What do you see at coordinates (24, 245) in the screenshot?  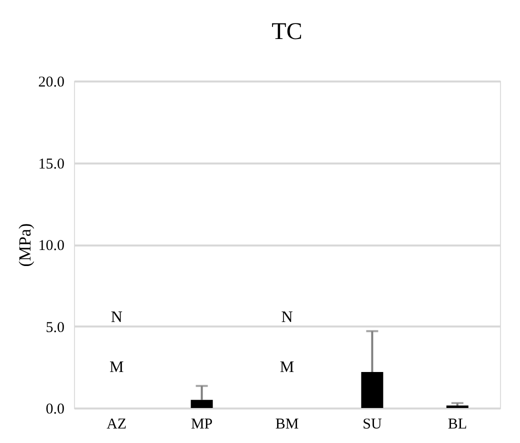 I see `y-axis-title: (MPa)` at bounding box center [24, 245].